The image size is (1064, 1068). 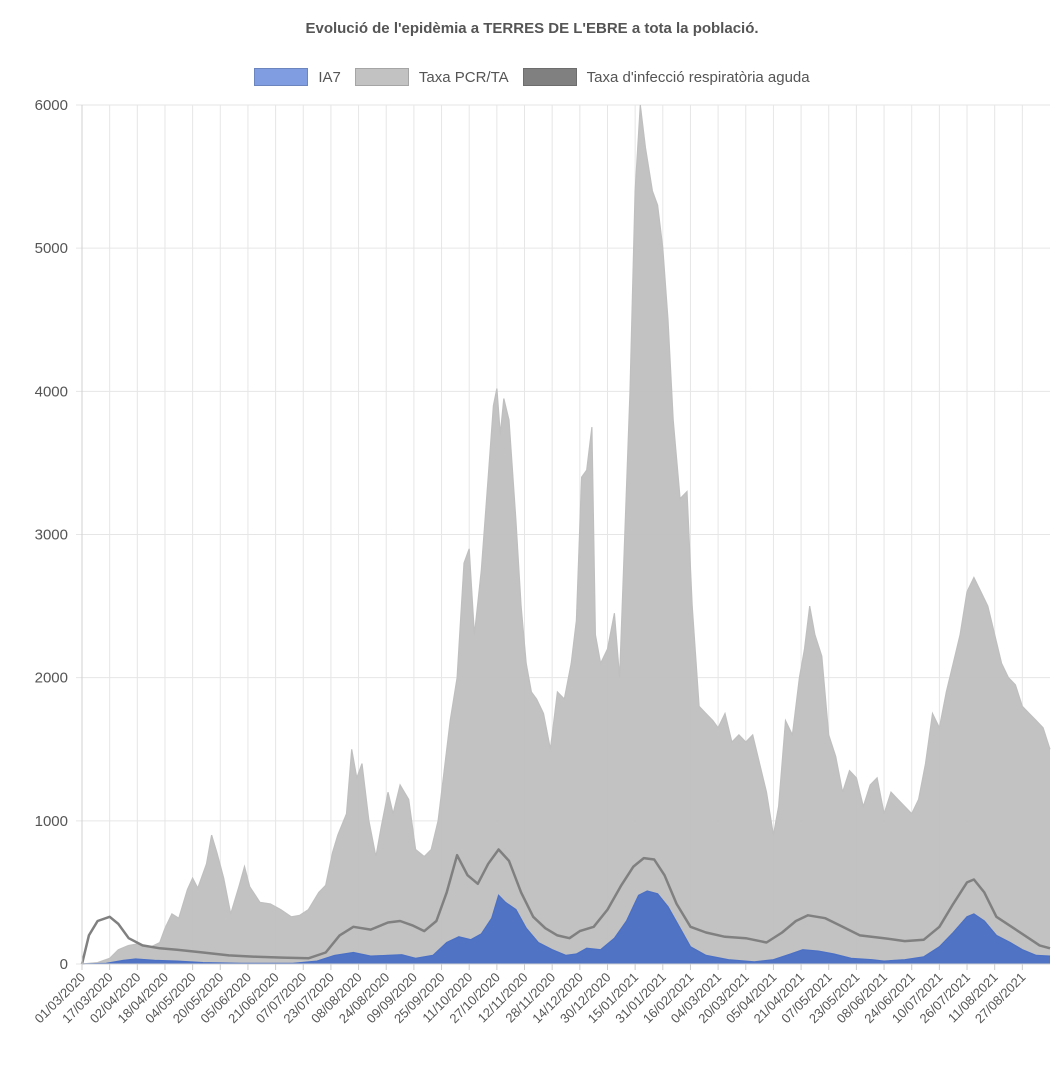 What do you see at coordinates (64, 964) in the screenshot?
I see `y-tick-label: 0` at bounding box center [64, 964].